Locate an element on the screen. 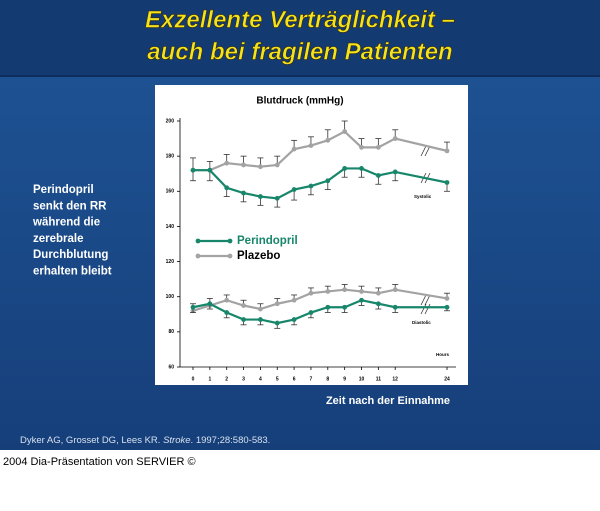  side-text-line: senkt den RR is located at coordinates (70, 206).